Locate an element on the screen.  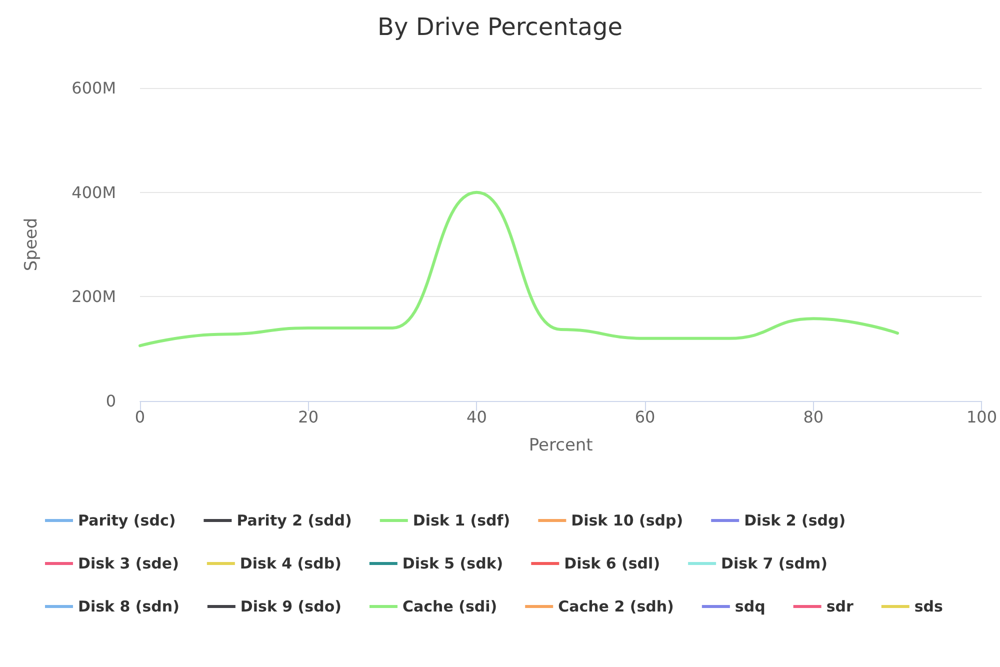
legend-label: Parity (sdc) is located at coordinates (127, 521).